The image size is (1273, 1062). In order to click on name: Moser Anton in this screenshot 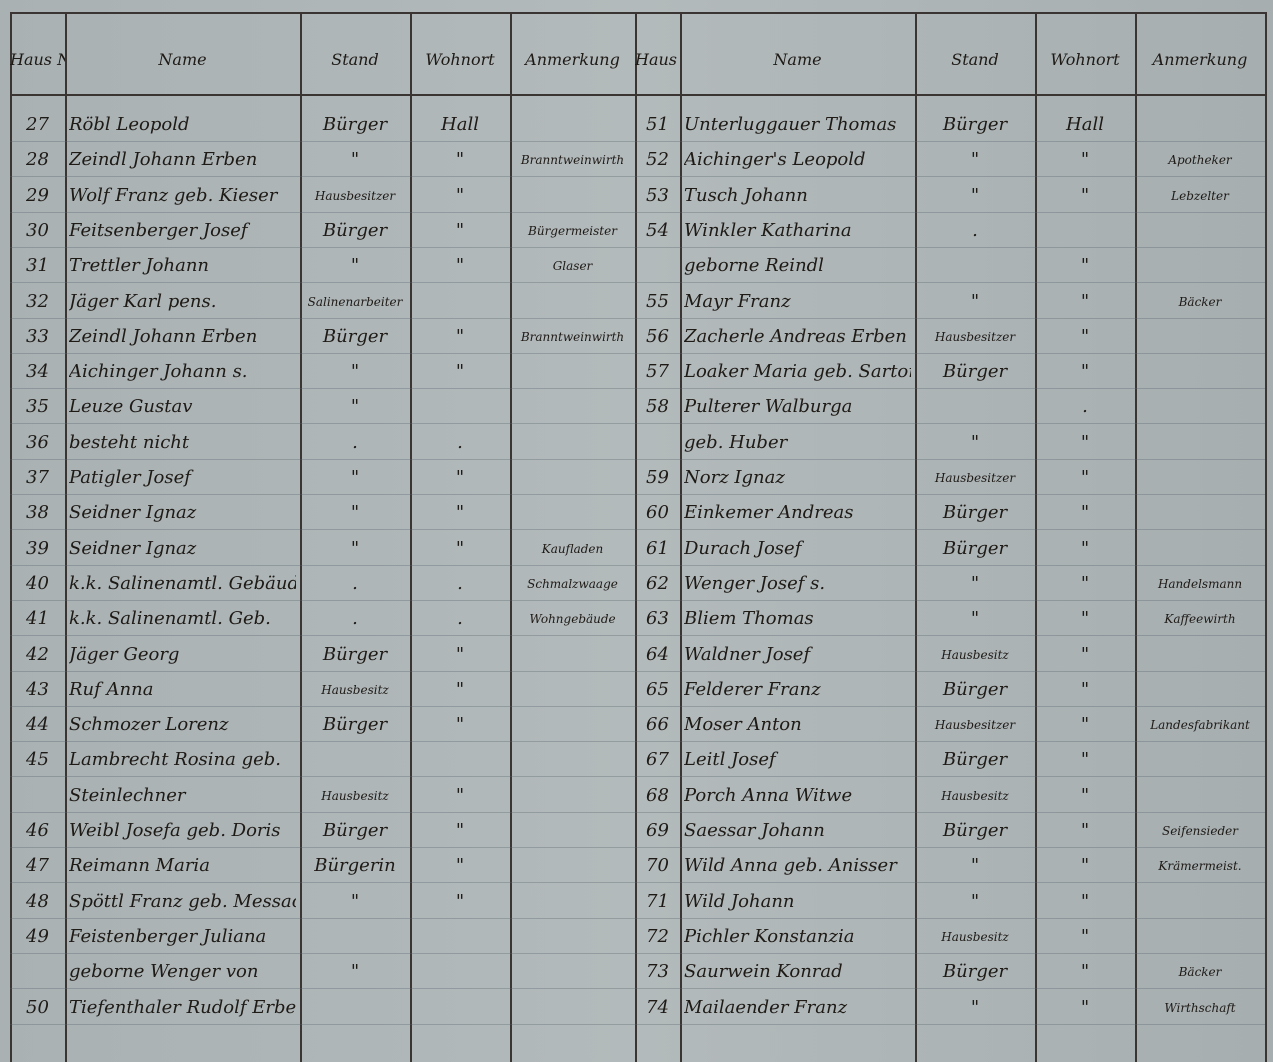, I will do `click(743, 725)`.